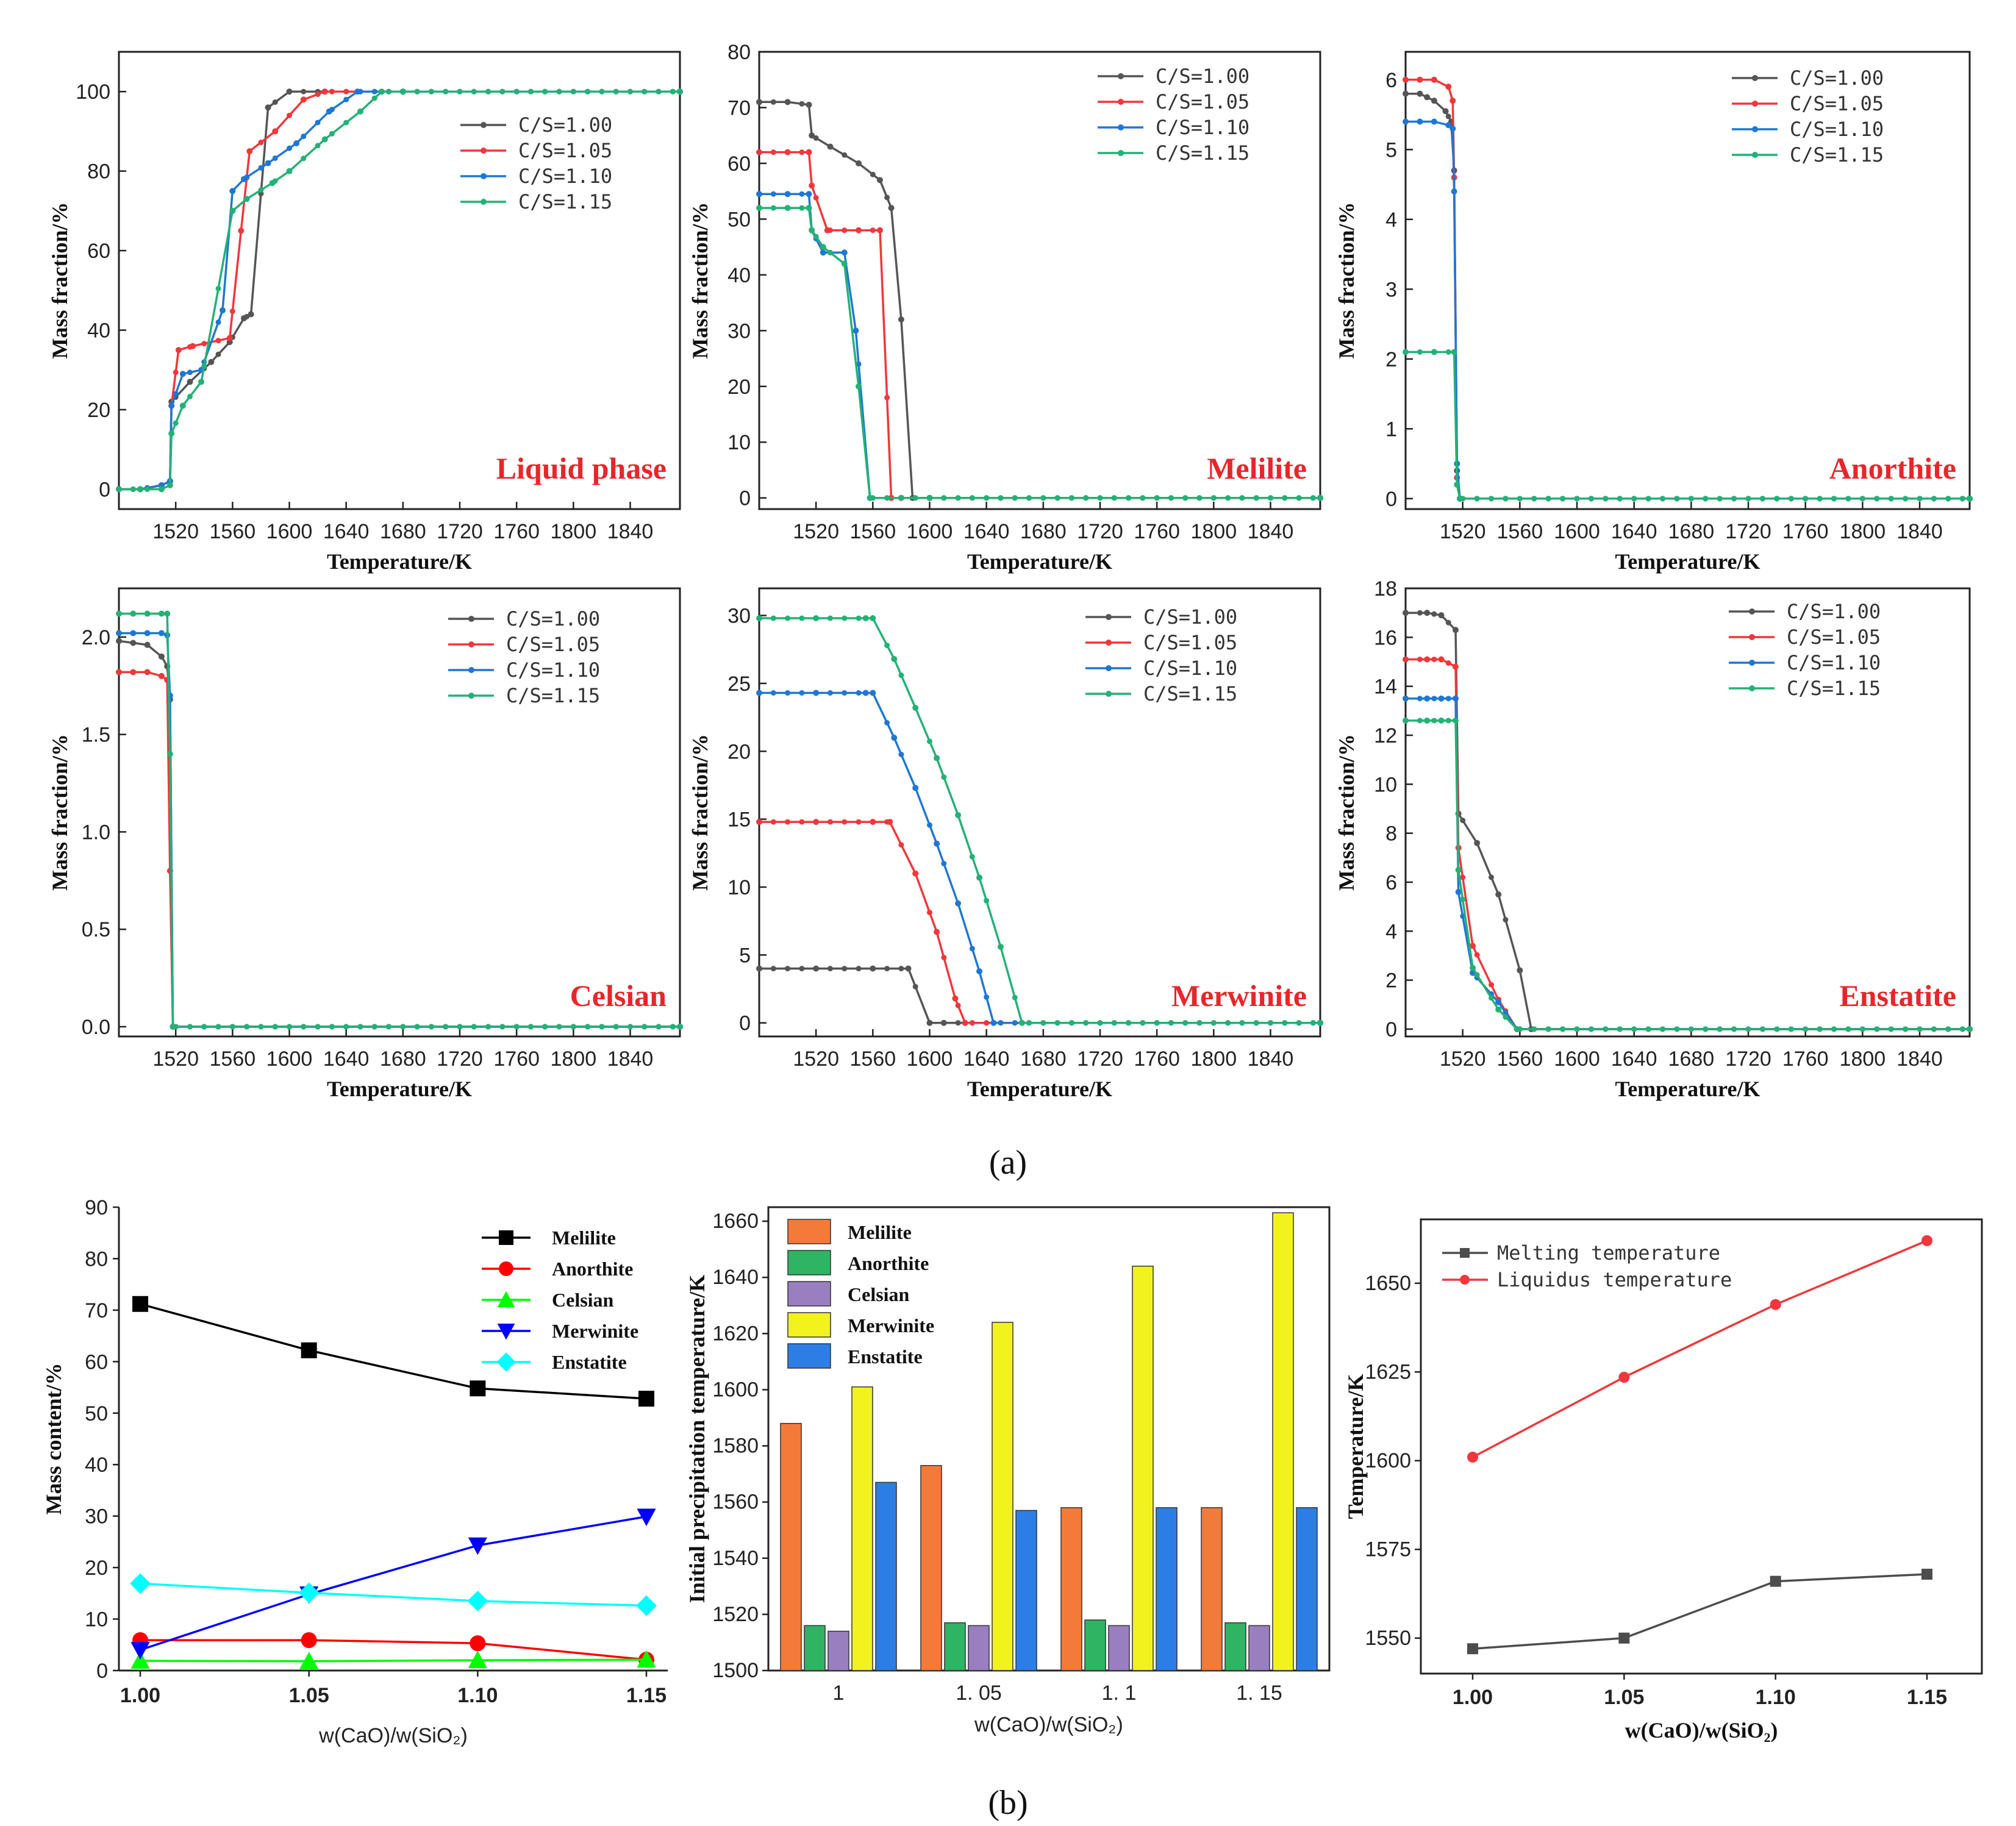 The height and width of the screenshot is (1826, 2016). What do you see at coordinates (1634, 1059) in the screenshot?
I see `x-tick-label: 1640` at bounding box center [1634, 1059].